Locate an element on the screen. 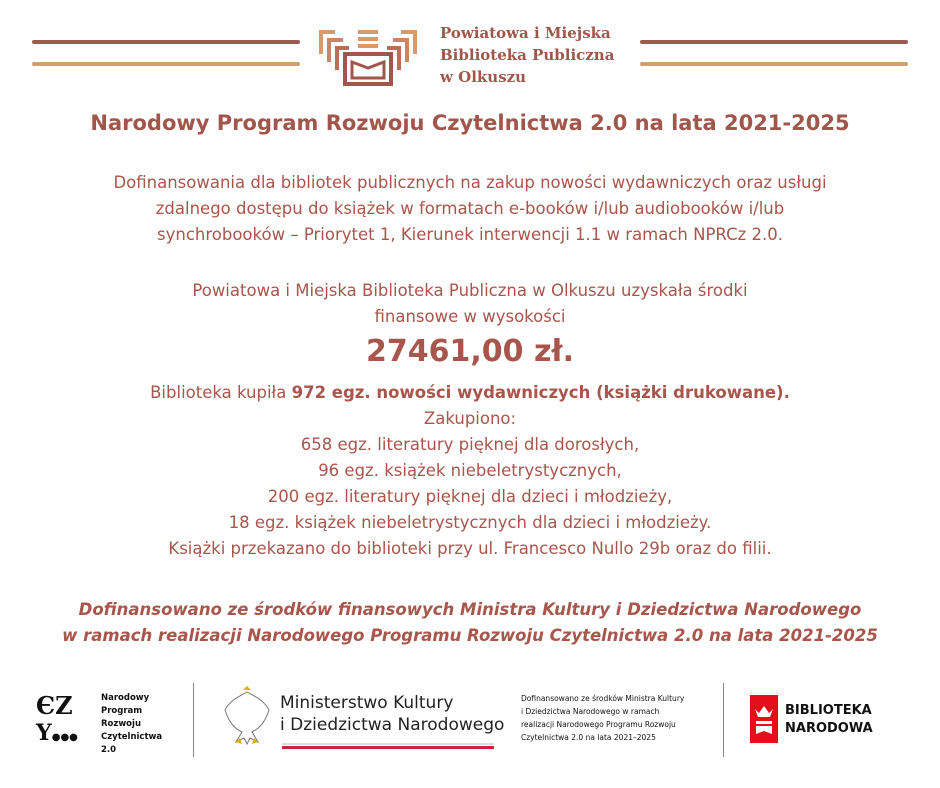  funding-amount: 27461,00 zł. is located at coordinates (470, 351).